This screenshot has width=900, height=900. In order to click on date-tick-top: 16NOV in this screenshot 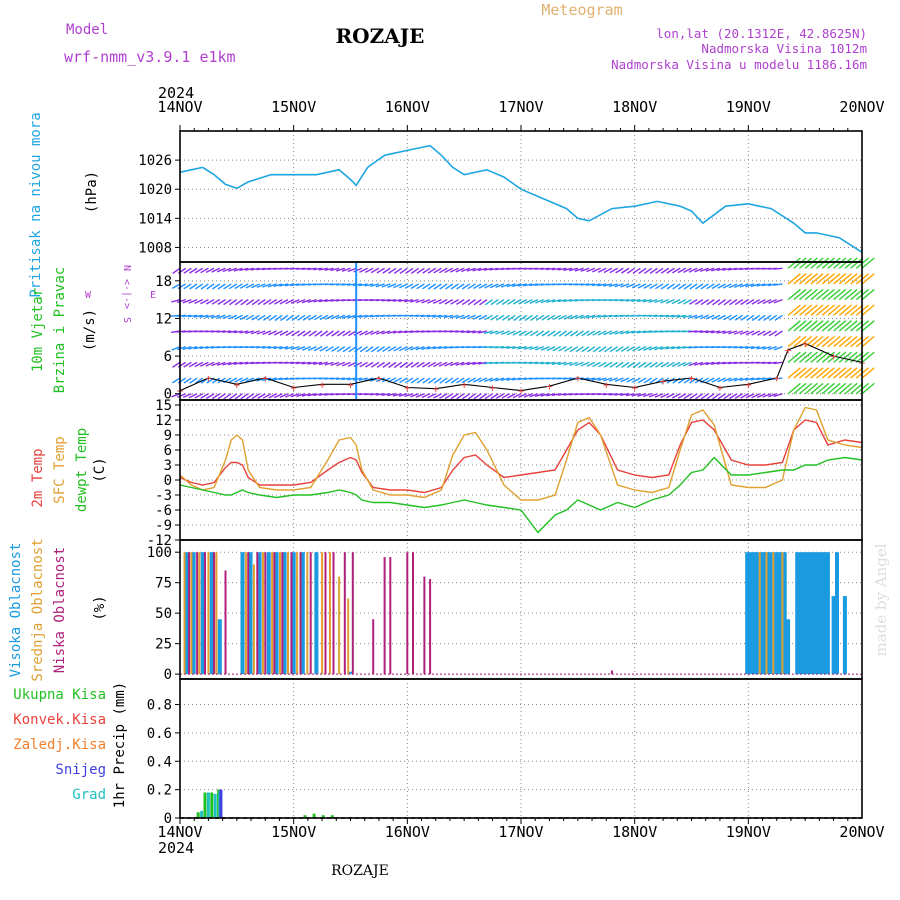, I will do `click(407, 107)`.